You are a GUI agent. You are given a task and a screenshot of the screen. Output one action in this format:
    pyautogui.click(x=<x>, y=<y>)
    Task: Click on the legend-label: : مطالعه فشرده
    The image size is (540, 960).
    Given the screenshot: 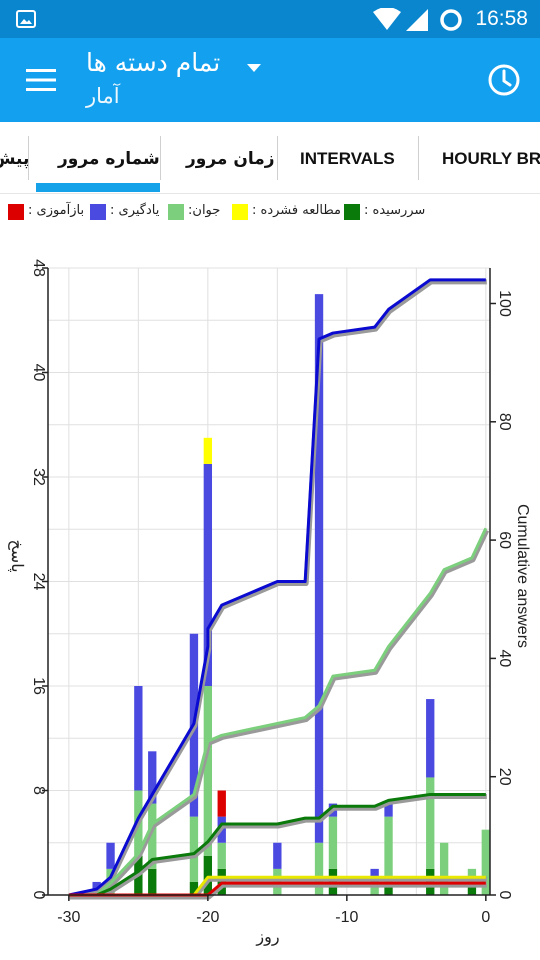 What is the action you would take?
    pyautogui.click(x=297, y=210)
    